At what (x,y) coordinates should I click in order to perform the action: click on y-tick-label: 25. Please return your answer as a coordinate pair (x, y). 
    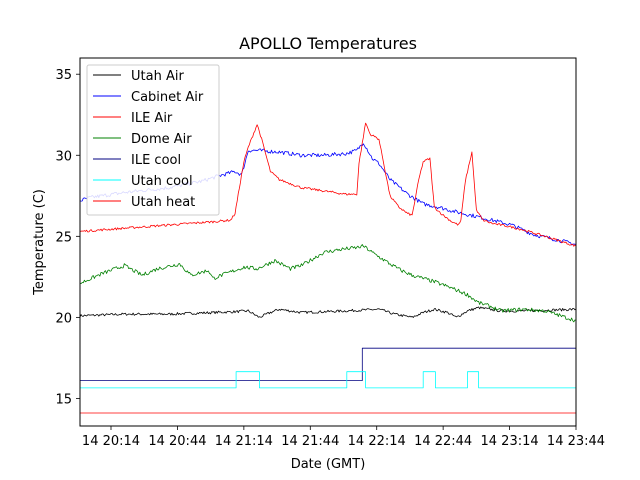
    Looking at the image, I should click on (63, 237).